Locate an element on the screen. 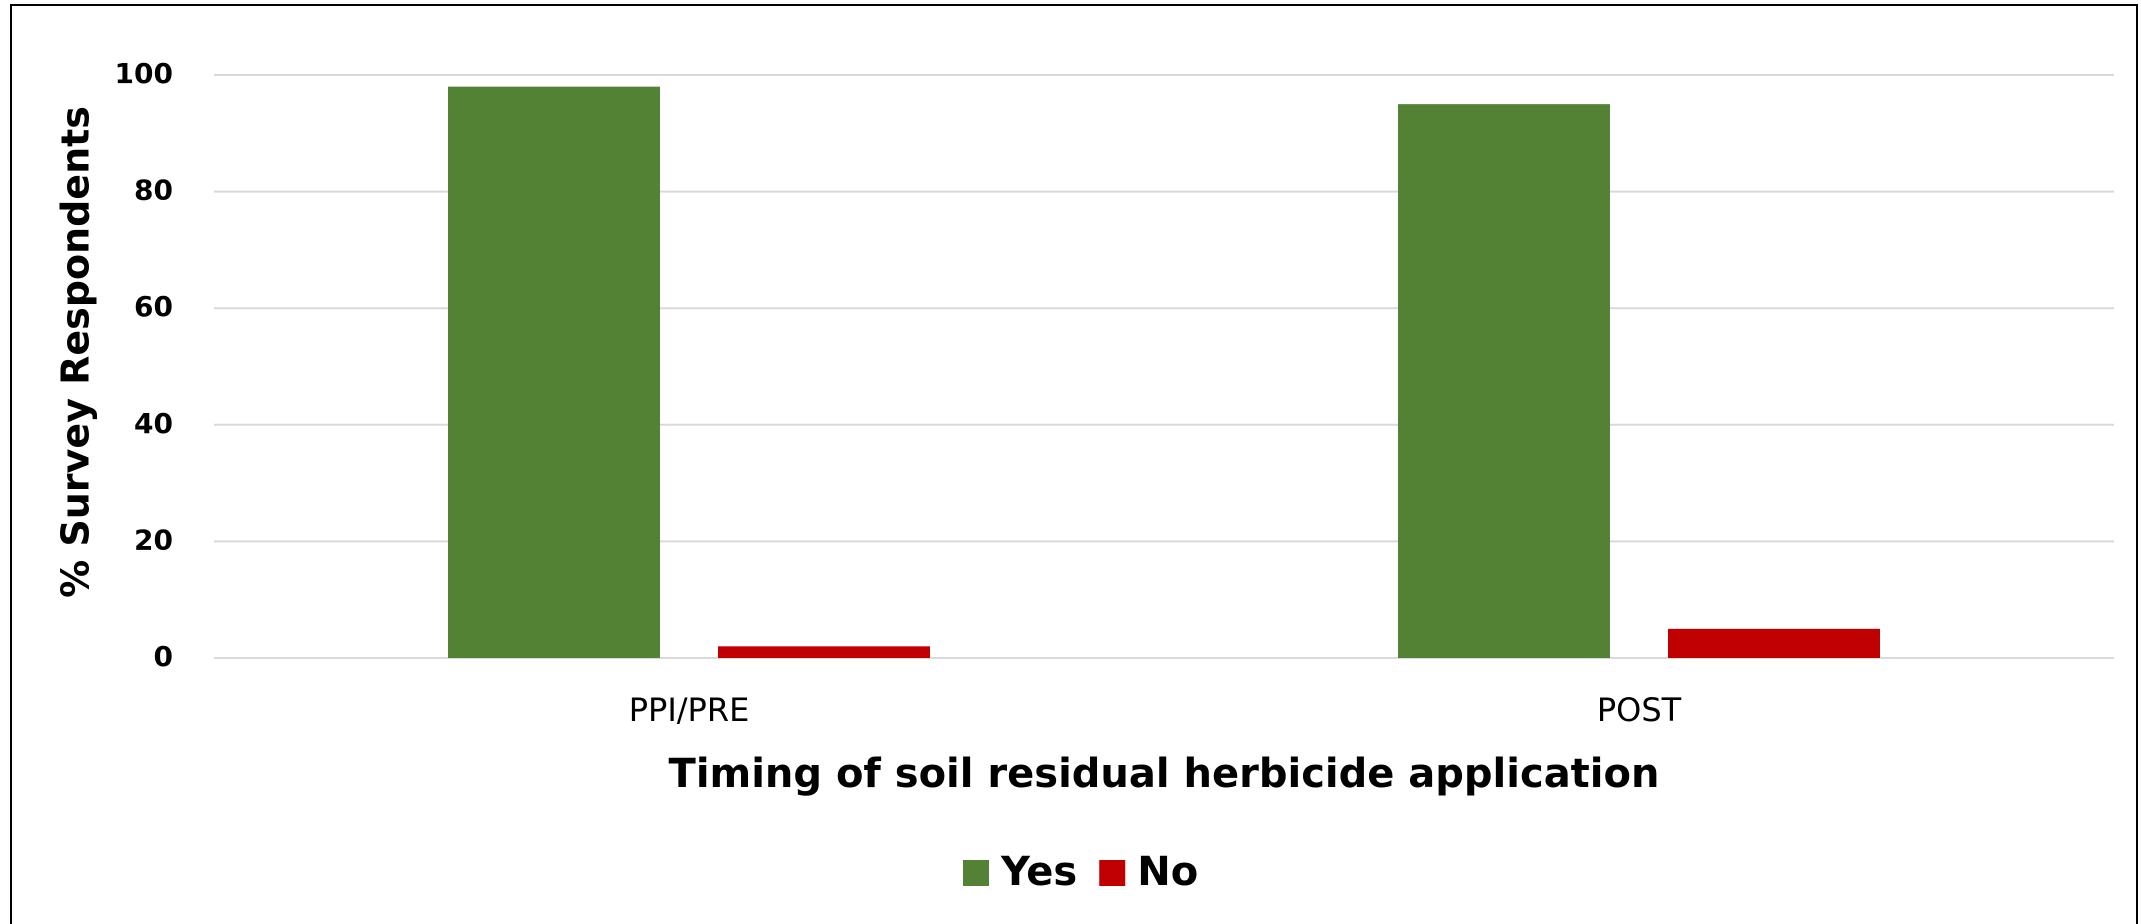 The width and height of the screenshot is (2141, 924). y-tick-label: 60 is located at coordinates (153, 306).